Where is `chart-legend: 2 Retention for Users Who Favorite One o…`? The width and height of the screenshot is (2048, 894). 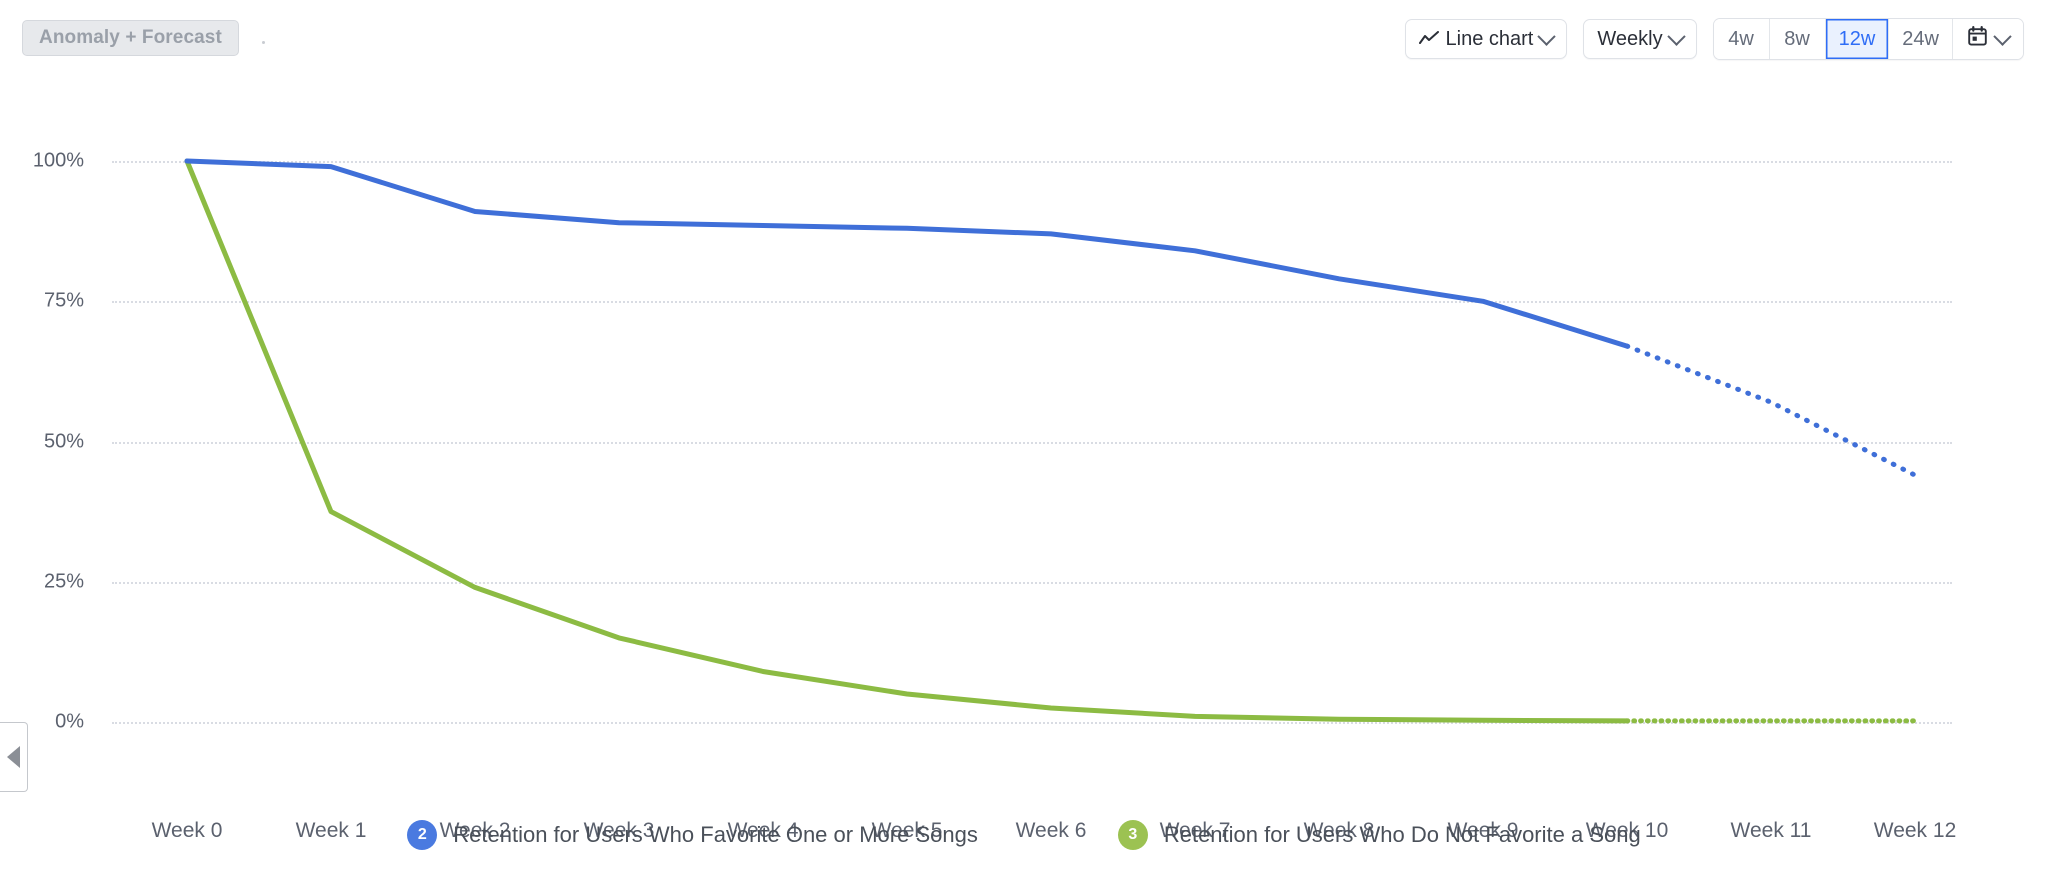
chart-legend: 2 Retention for Users Who Favorite One o… is located at coordinates (1024, 835).